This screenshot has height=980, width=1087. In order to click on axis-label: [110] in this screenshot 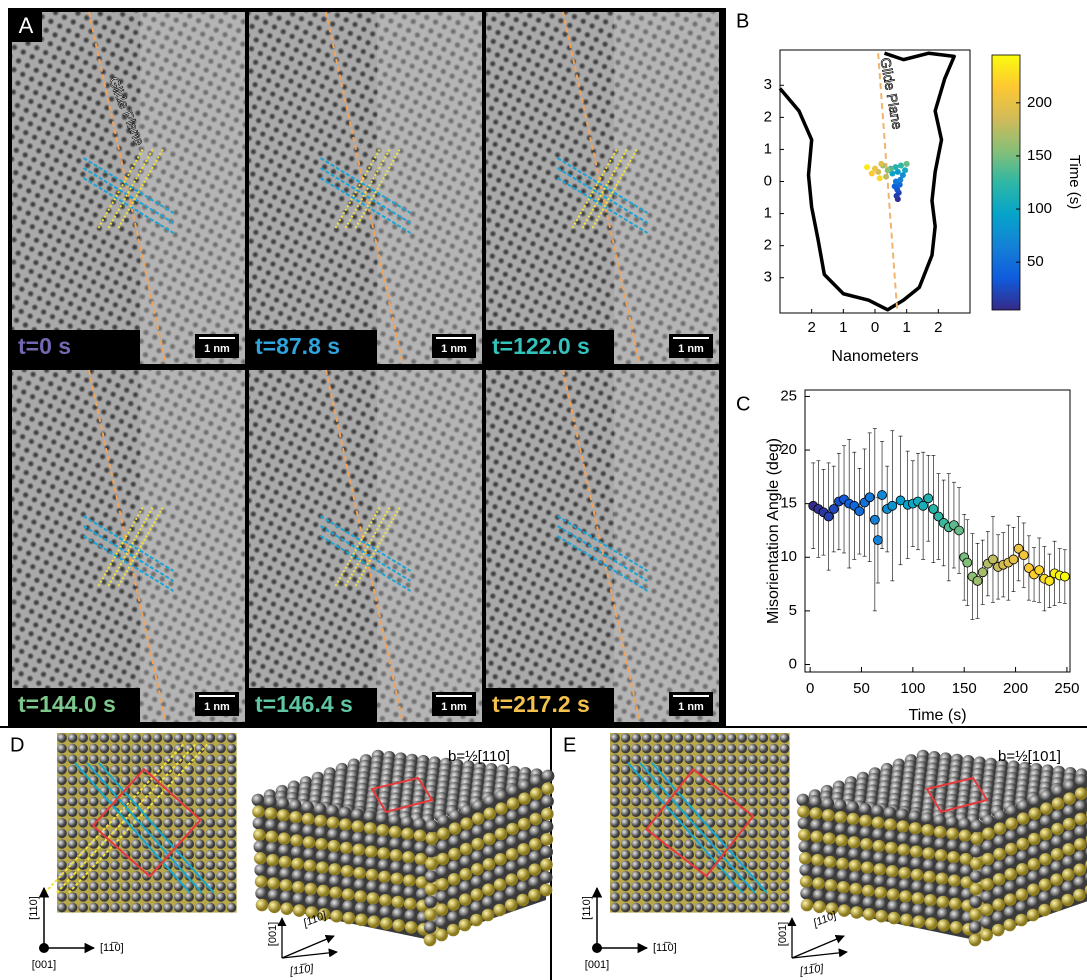, I will do `click(587, 908)`.